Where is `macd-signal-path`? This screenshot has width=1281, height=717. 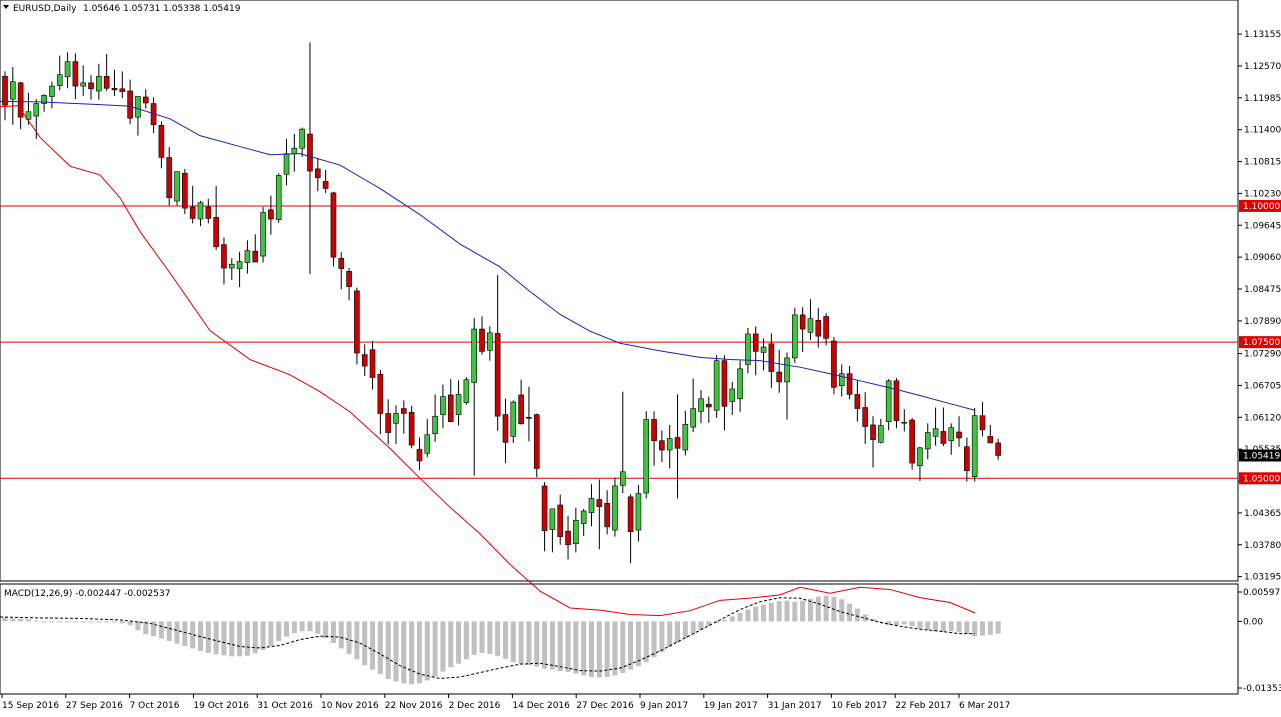
macd-signal-path is located at coordinates (487, 638).